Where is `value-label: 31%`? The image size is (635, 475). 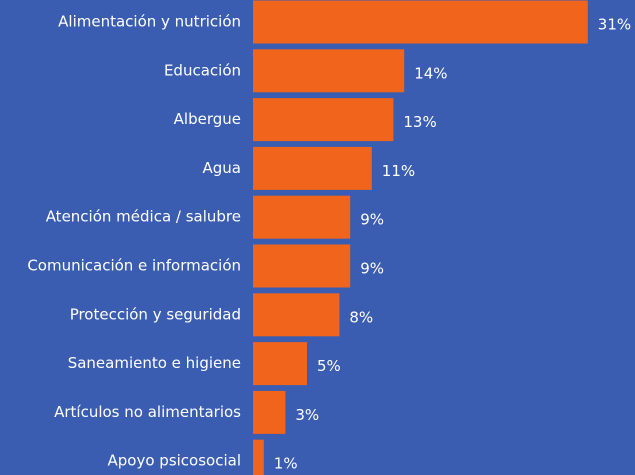
value-label: 31% is located at coordinates (614, 25).